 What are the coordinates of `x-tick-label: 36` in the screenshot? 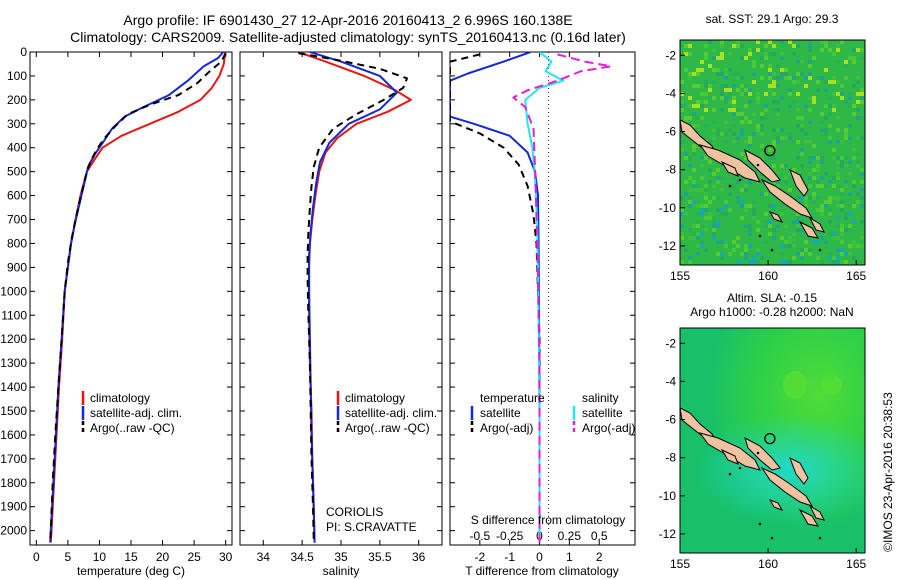 It's located at (419, 557).